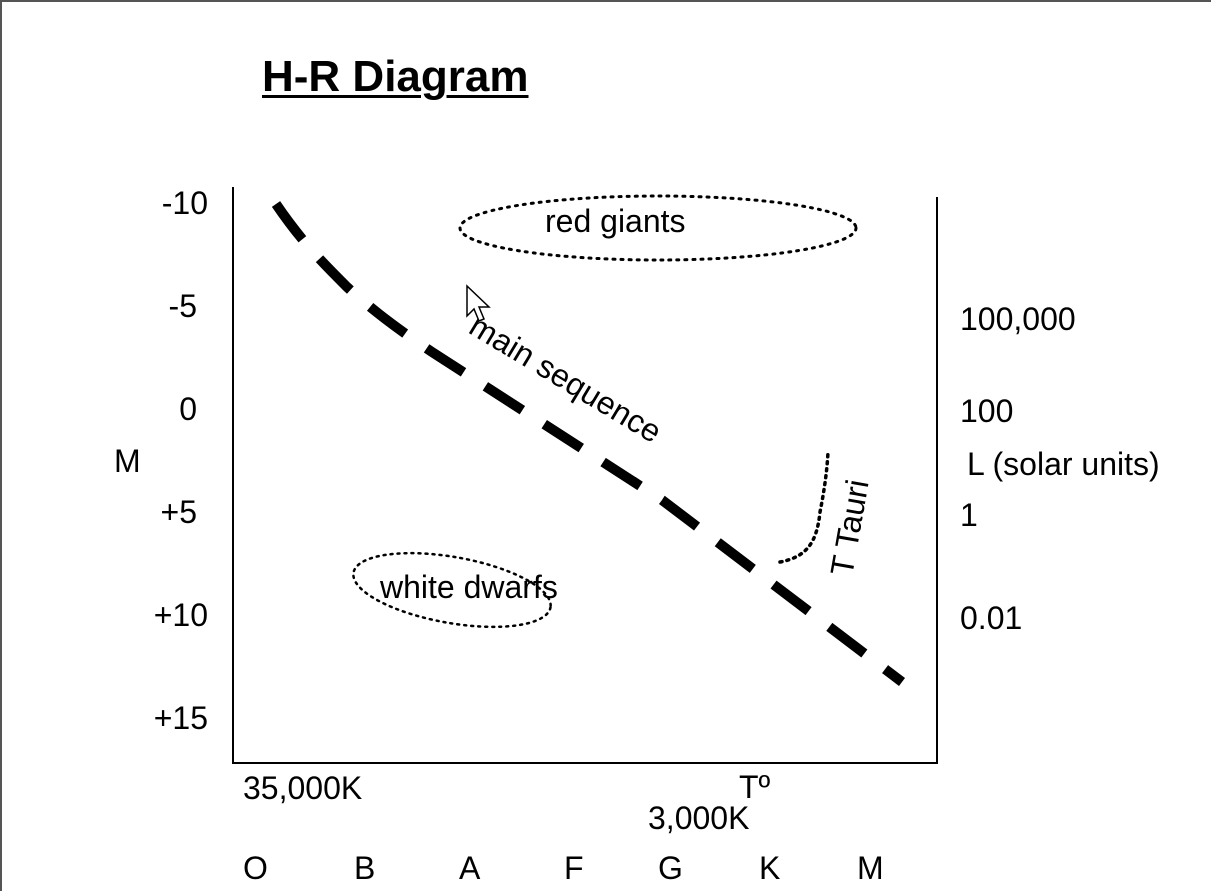 The height and width of the screenshot is (895, 1213). What do you see at coordinates (1018, 319) in the screenshot?
I see `l-tick-100000: 100,000` at bounding box center [1018, 319].